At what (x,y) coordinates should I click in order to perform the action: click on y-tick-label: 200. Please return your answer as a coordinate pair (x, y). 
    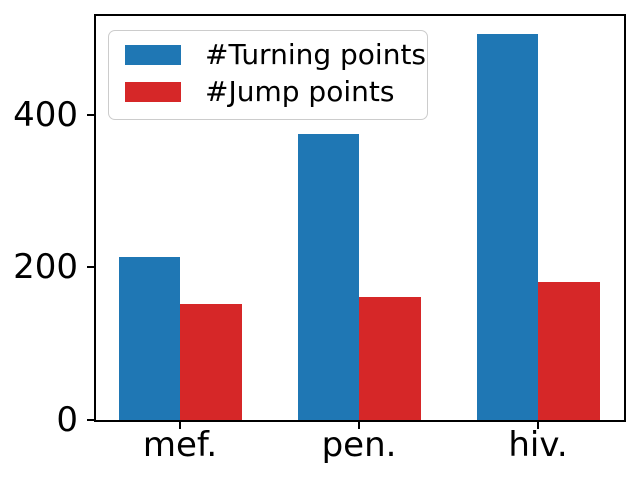
    Looking at the image, I should click on (45, 267).